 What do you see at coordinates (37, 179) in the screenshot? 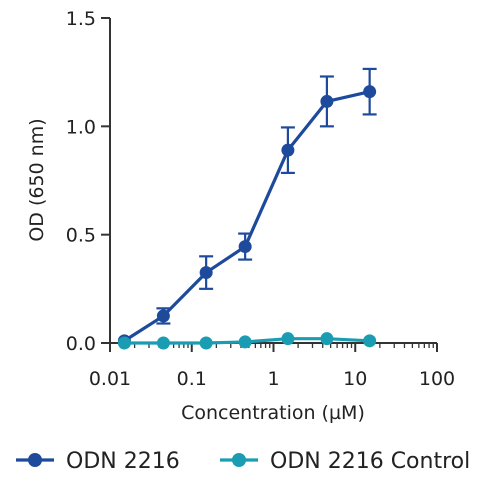
I see `y-axis-label: OD (650 nm)` at bounding box center [37, 179].